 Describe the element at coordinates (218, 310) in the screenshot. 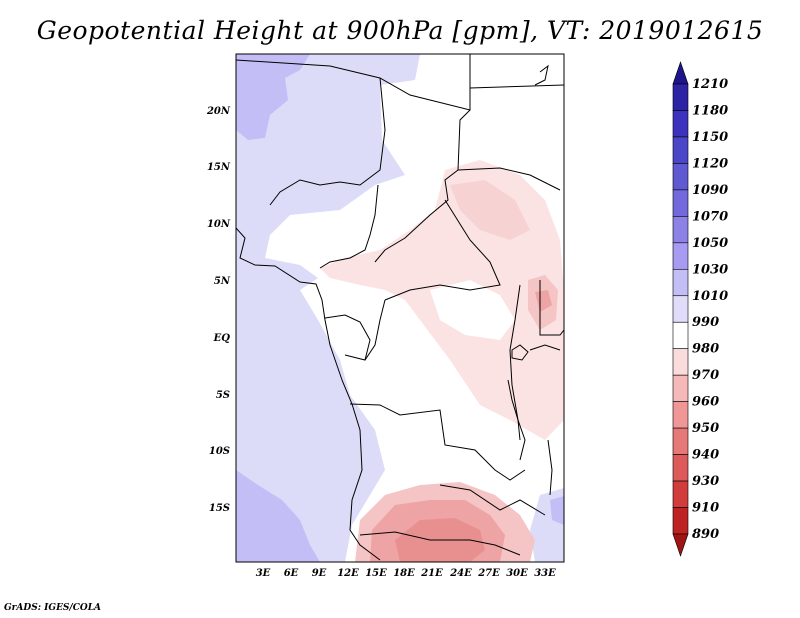

I see `lat-axis: 20N 15N 10N 5N EQ 5S 10S 15S` at that location.